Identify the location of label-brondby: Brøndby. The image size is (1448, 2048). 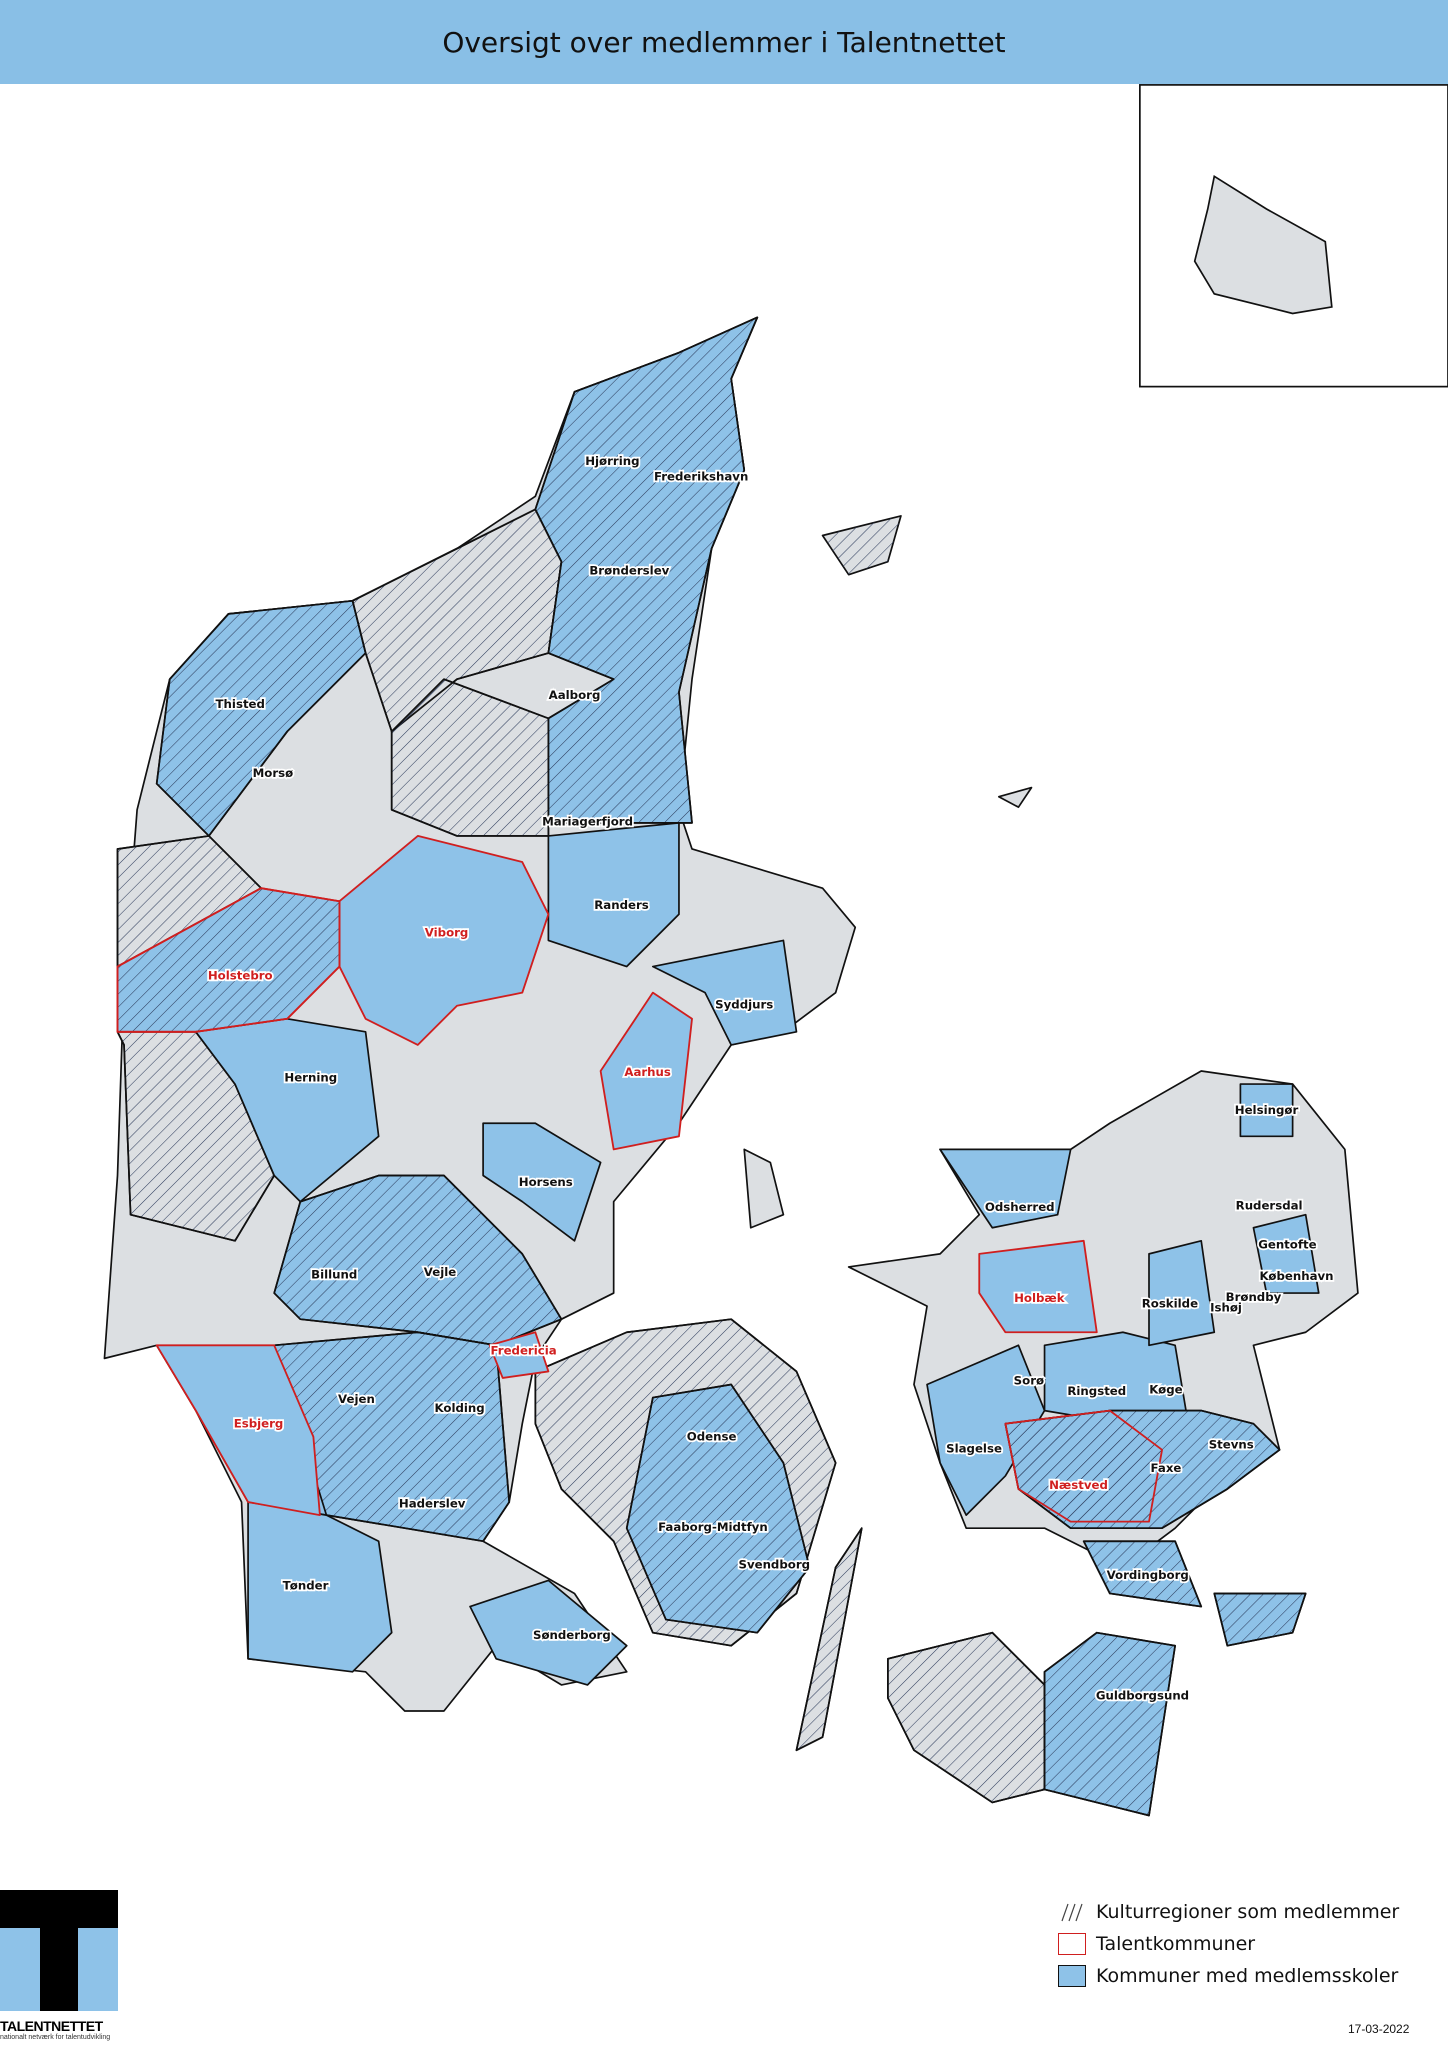
(1254, 1297).